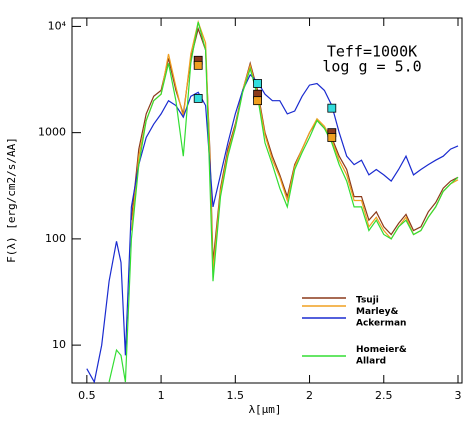  Describe the element at coordinates (11, 200) in the screenshot. I see `y-axis-label: F(λ) [erg/cm2/s/AA]` at that location.